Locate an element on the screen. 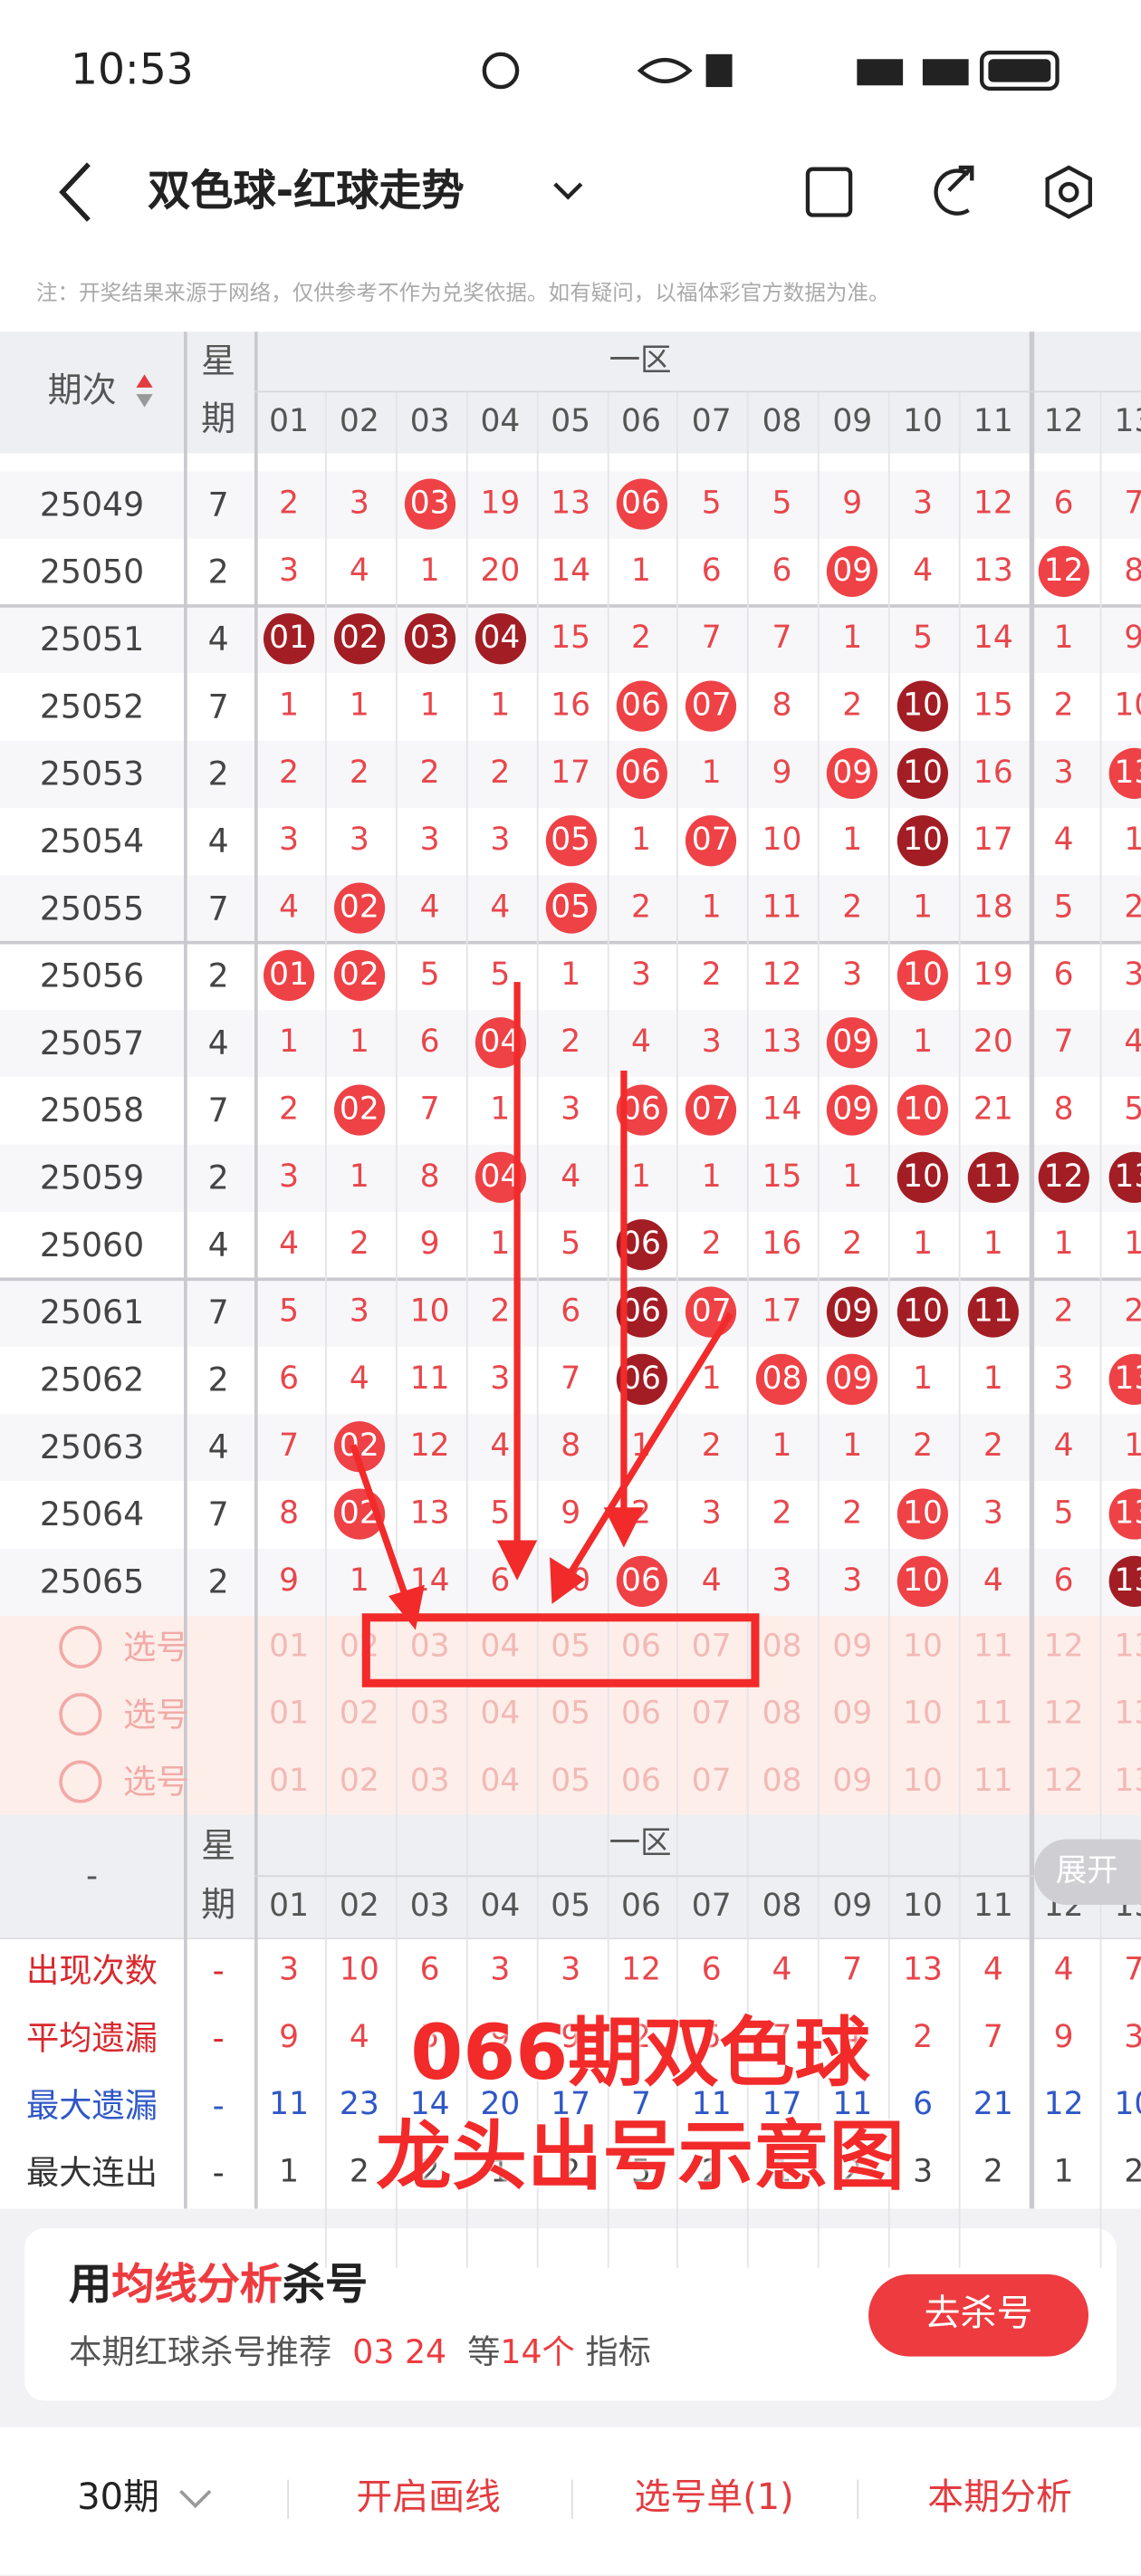 Image resolution: width=1141 pixels, height=2576 pixels. bottom-tab: 开启画线 is located at coordinates (429, 2498).